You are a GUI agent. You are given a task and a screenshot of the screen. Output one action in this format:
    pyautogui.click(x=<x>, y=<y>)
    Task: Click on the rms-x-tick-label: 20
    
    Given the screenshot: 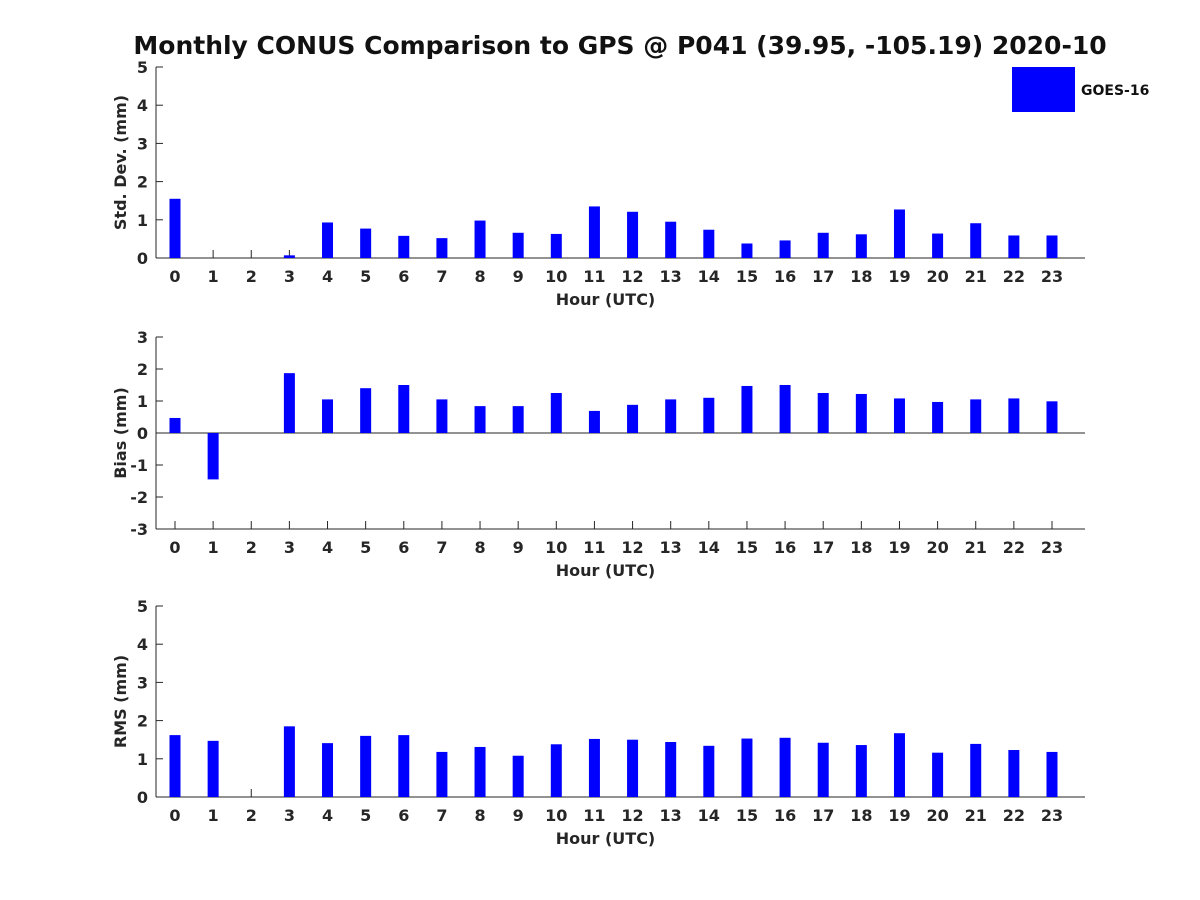 What is the action you would take?
    pyautogui.click(x=937, y=815)
    